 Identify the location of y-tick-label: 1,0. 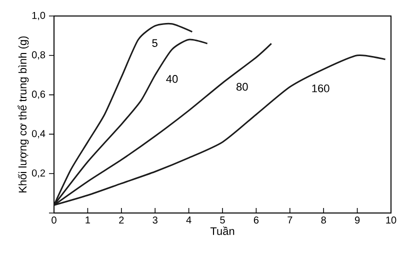
(39, 16).